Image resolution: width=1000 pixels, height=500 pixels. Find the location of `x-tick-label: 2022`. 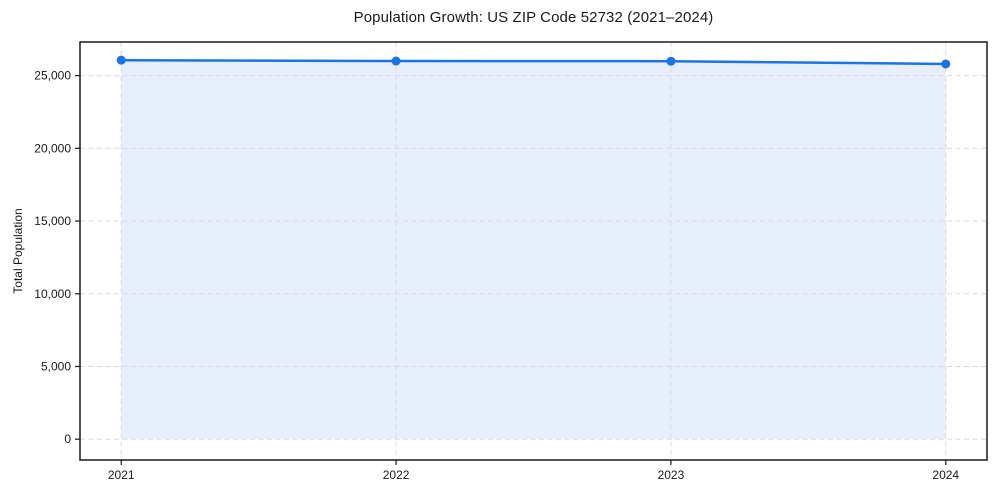

x-tick-label: 2022 is located at coordinates (396, 475).